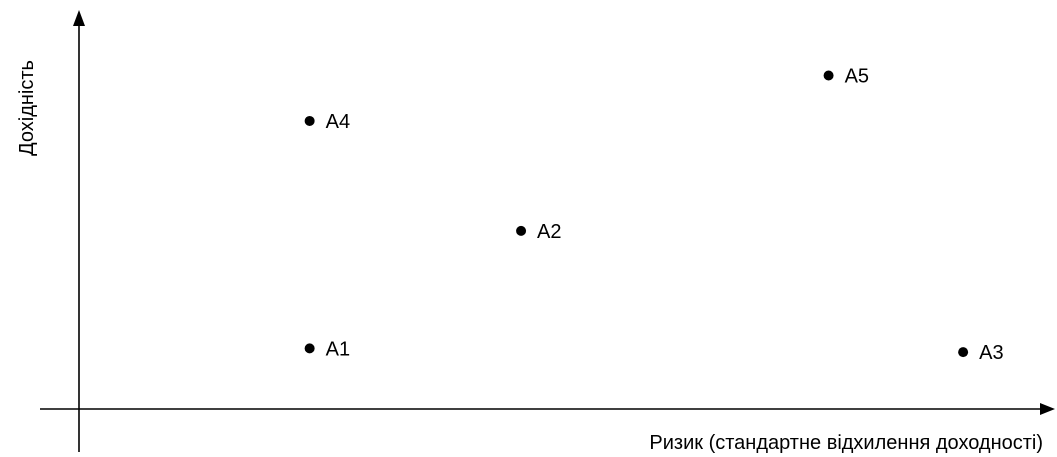  I want to click on y-axis-arrow, so click(79, 18).